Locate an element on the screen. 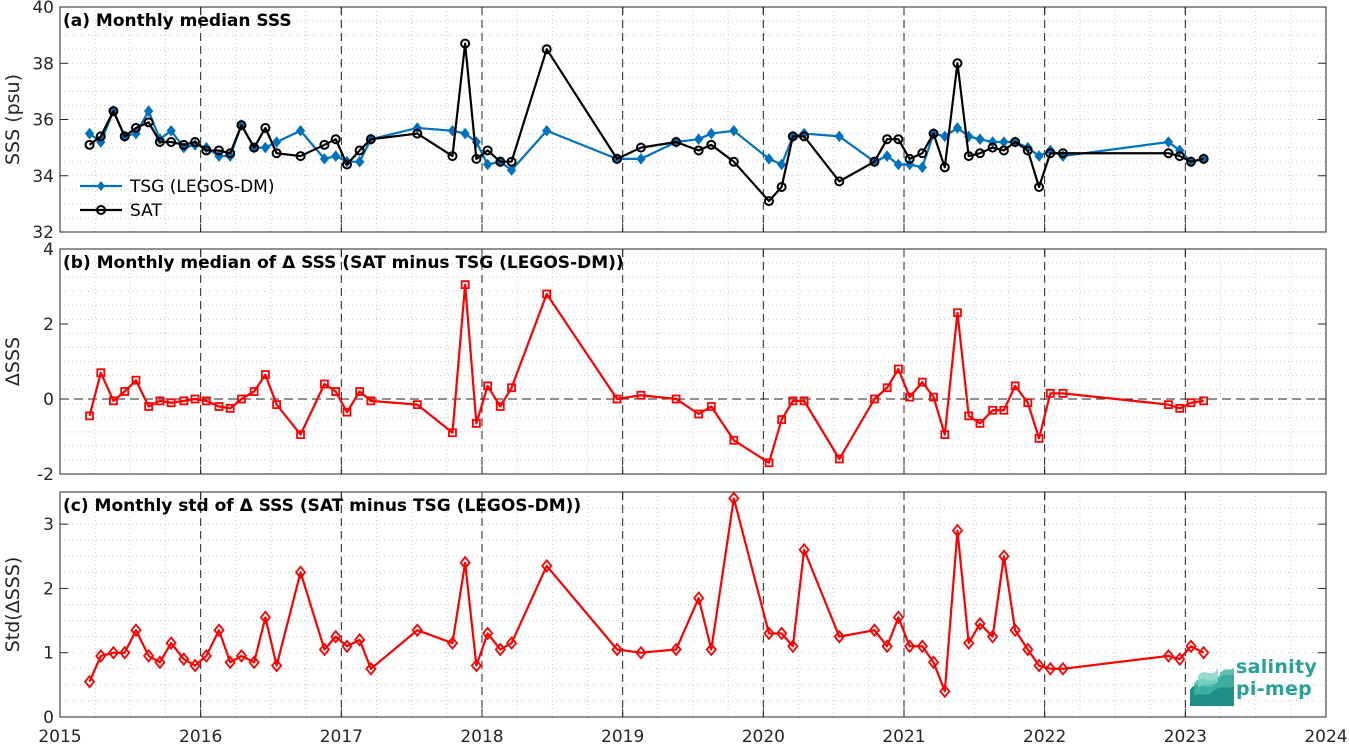 The width and height of the screenshot is (1349, 745). y-tick-label: -2 is located at coordinates (45, 475).